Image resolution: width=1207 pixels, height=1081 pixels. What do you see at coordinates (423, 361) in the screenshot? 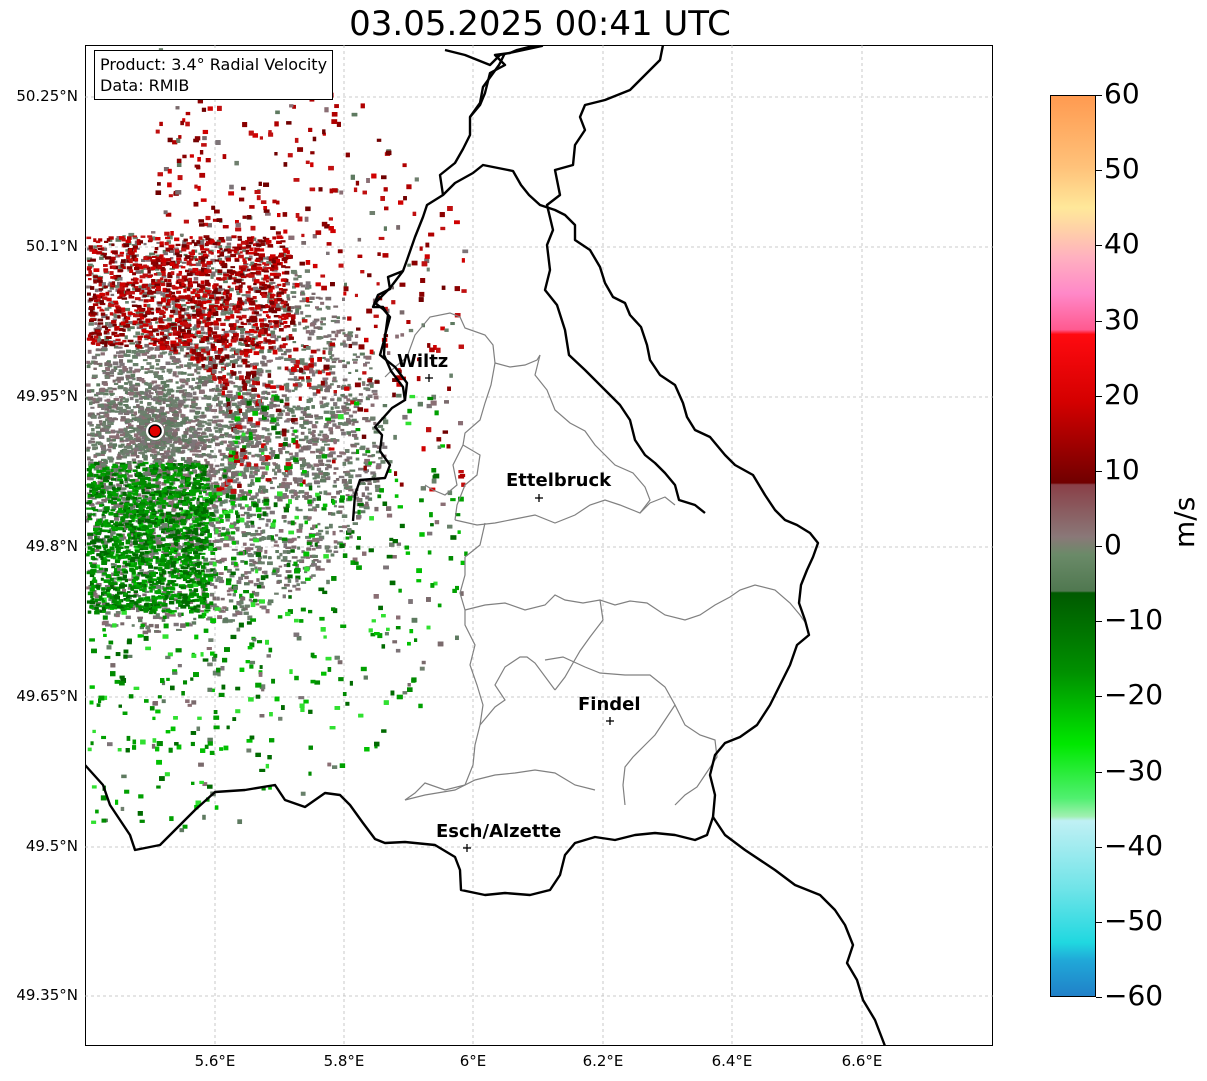
I see `city-label-wiltz: Wiltz` at bounding box center [423, 361].